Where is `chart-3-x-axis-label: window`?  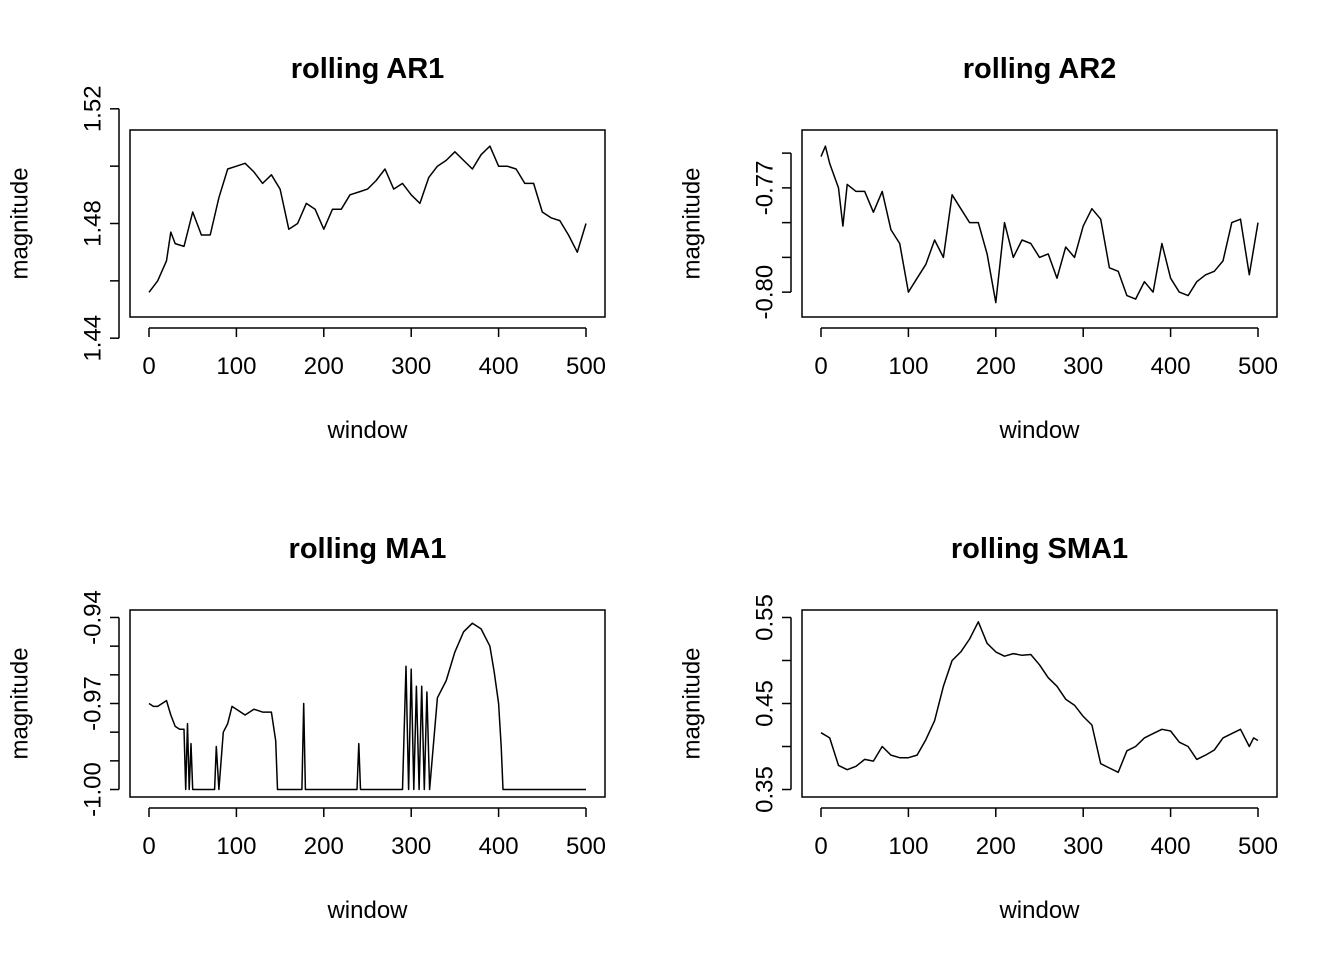 chart-3-x-axis-label: window is located at coordinates (367, 910).